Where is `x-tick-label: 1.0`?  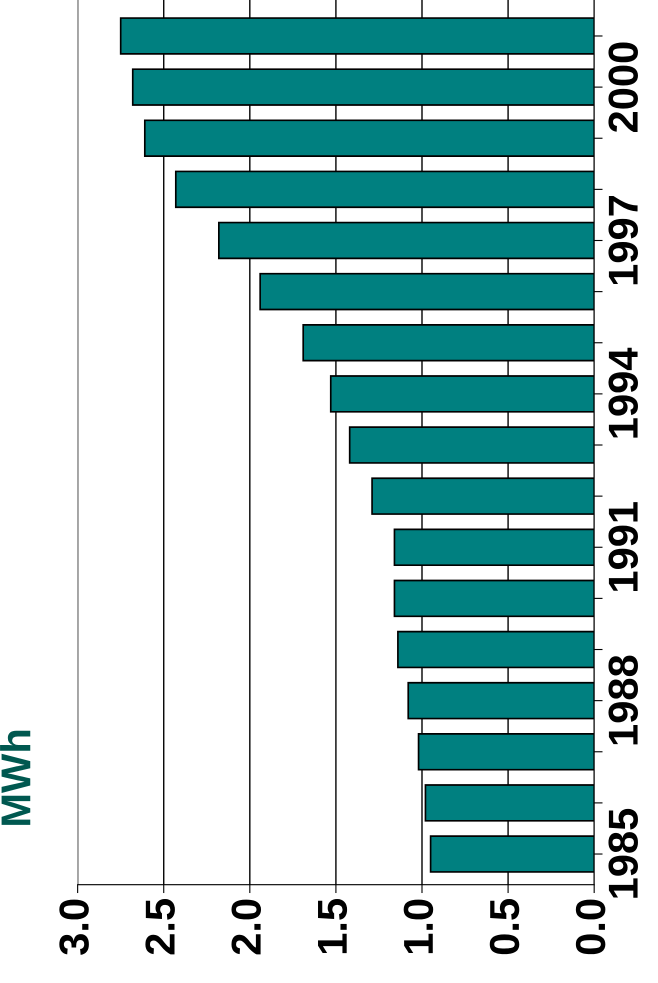 x-tick-label: 1.0 is located at coordinates (419, 927).